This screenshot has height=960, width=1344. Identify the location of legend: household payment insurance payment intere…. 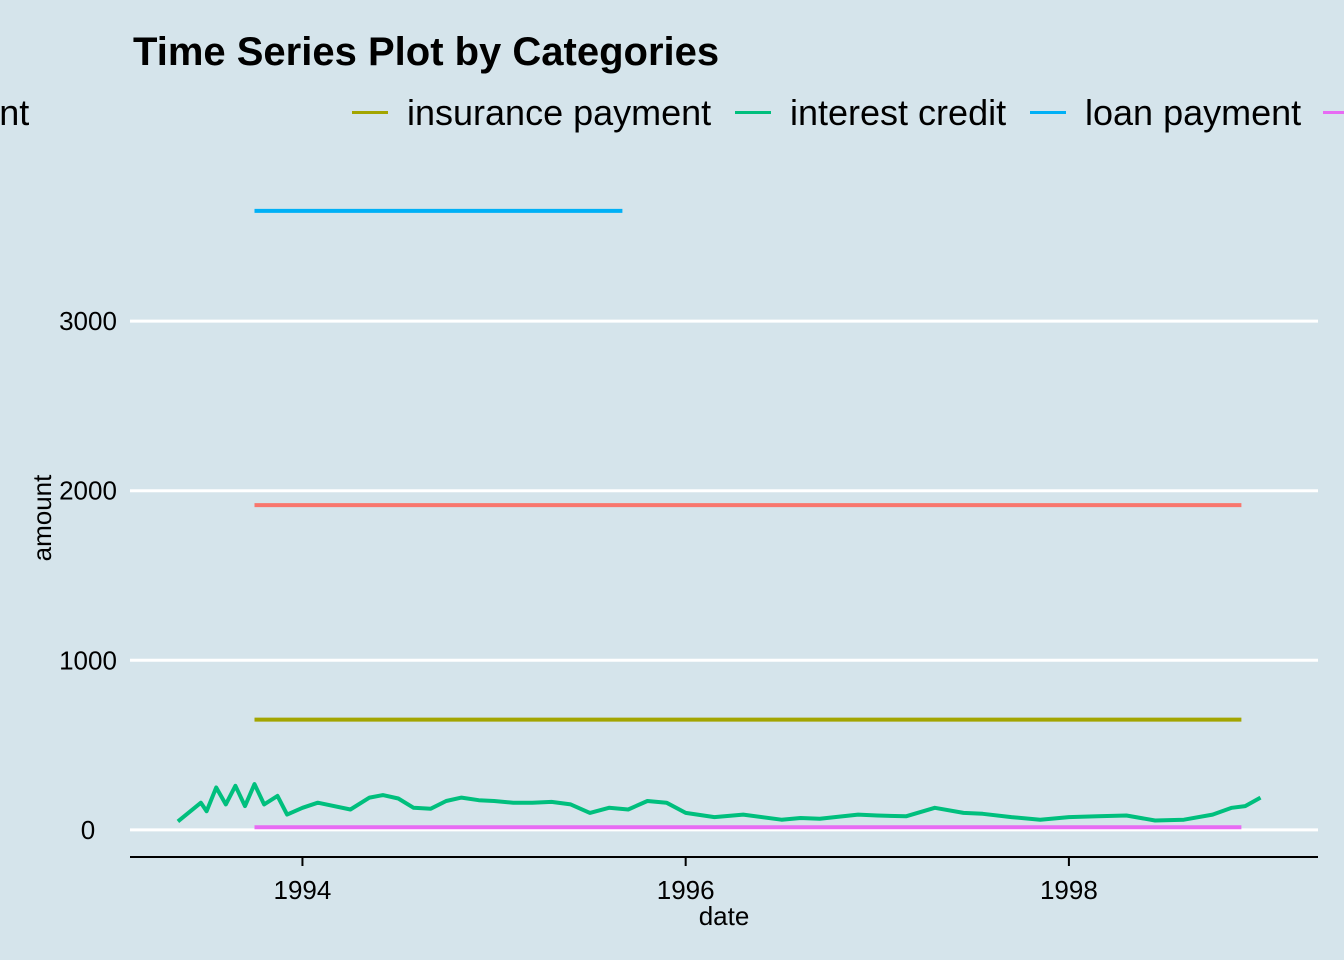
(672, 115).